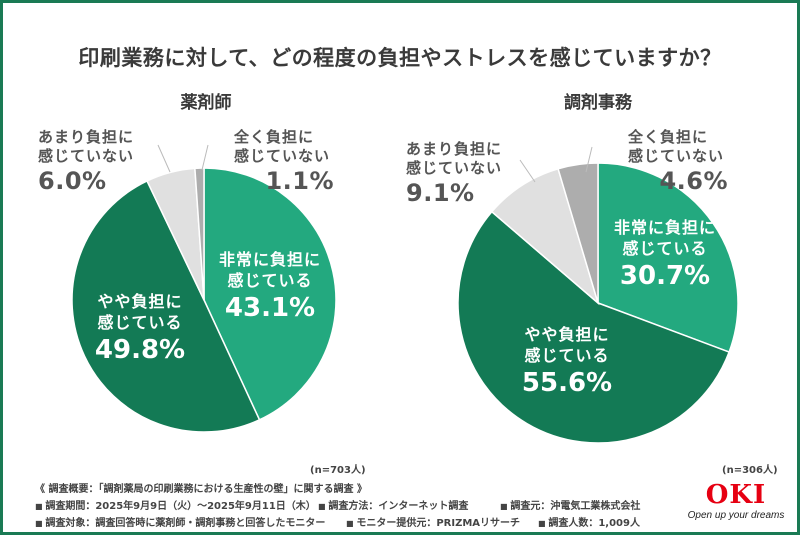 This screenshot has height=535, width=800. Describe the element at coordinates (269, 286) in the screenshot. I see `pie1-label-very: 非常に負担に 感じている 43.1%` at that location.